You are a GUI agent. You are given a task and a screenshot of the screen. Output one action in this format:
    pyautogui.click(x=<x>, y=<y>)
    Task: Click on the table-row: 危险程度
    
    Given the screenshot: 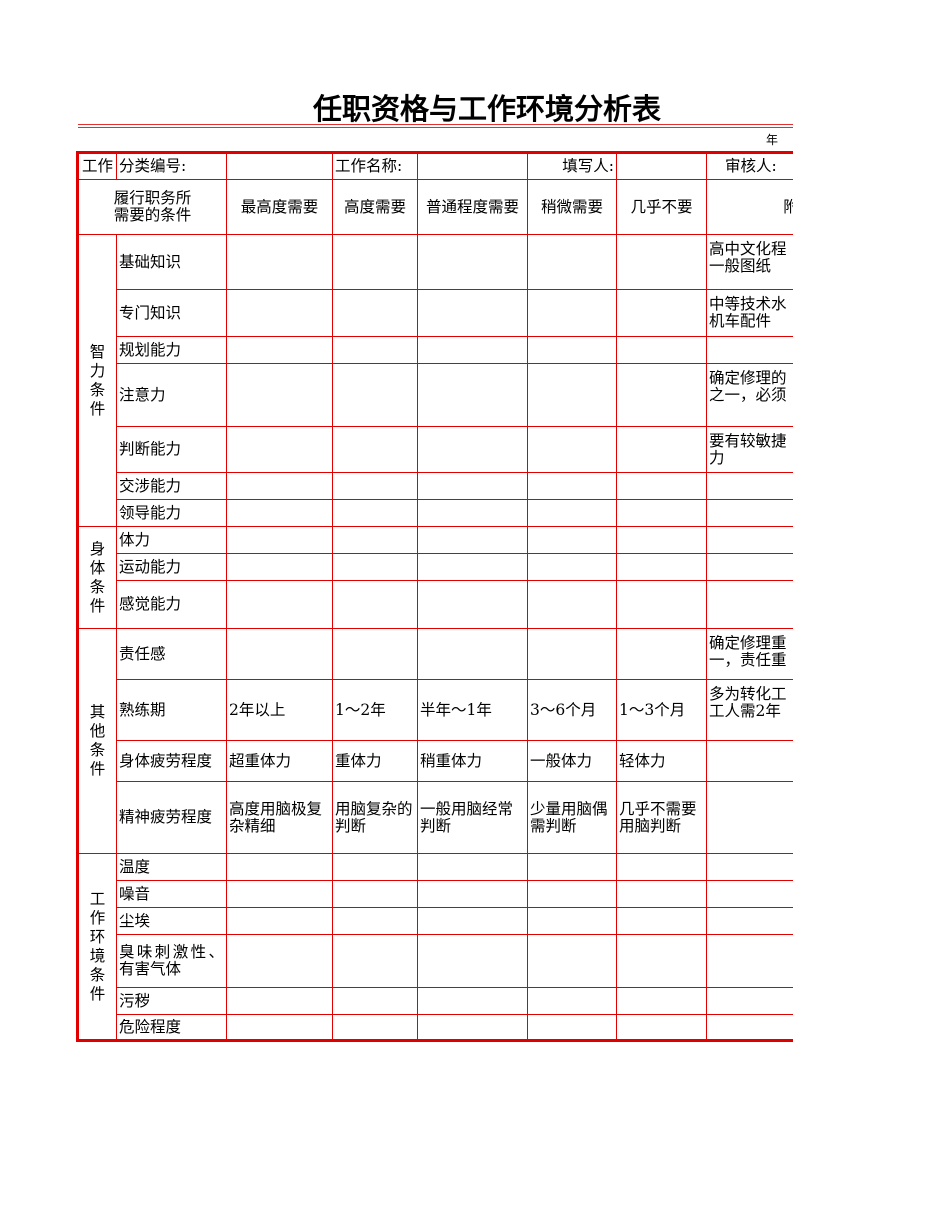 What is the action you would take?
    pyautogui.click(x=435, y=1027)
    